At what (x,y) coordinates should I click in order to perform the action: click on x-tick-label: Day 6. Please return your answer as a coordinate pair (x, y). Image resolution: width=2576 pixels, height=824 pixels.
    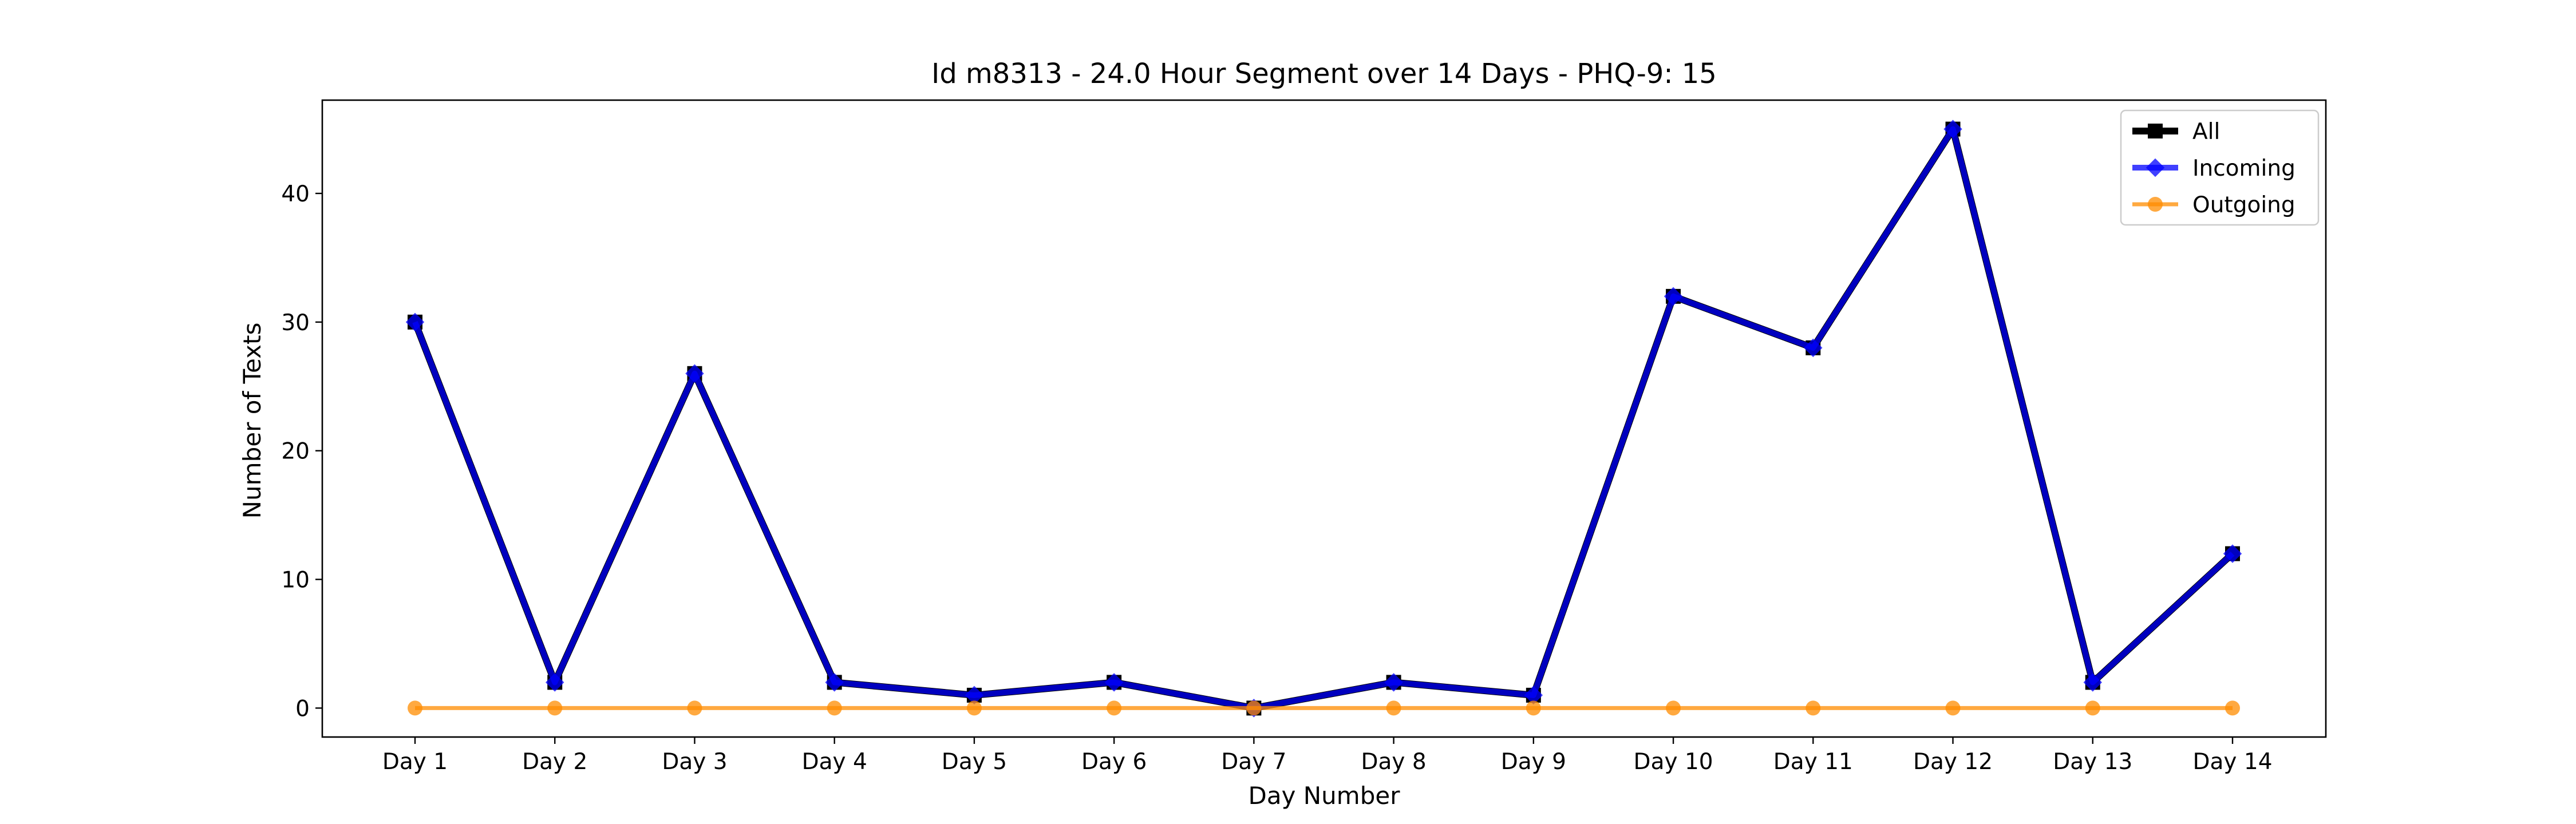
    Looking at the image, I should click on (1114, 762).